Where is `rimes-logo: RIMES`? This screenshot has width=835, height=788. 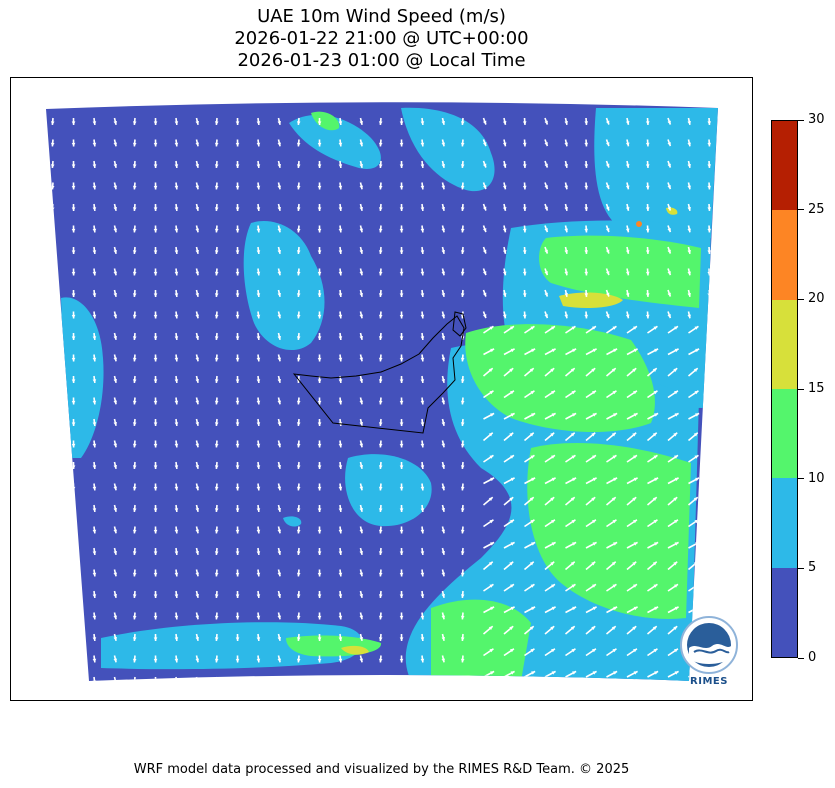
rimes-logo: RIMES is located at coordinates (709, 652).